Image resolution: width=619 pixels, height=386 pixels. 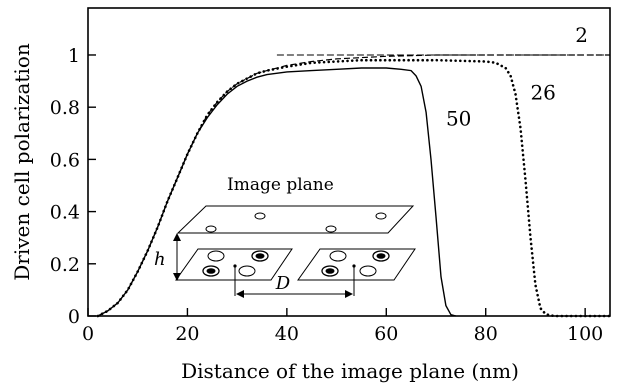 I want to click on h-arrow-head-bottom, so click(x=177, y=277).